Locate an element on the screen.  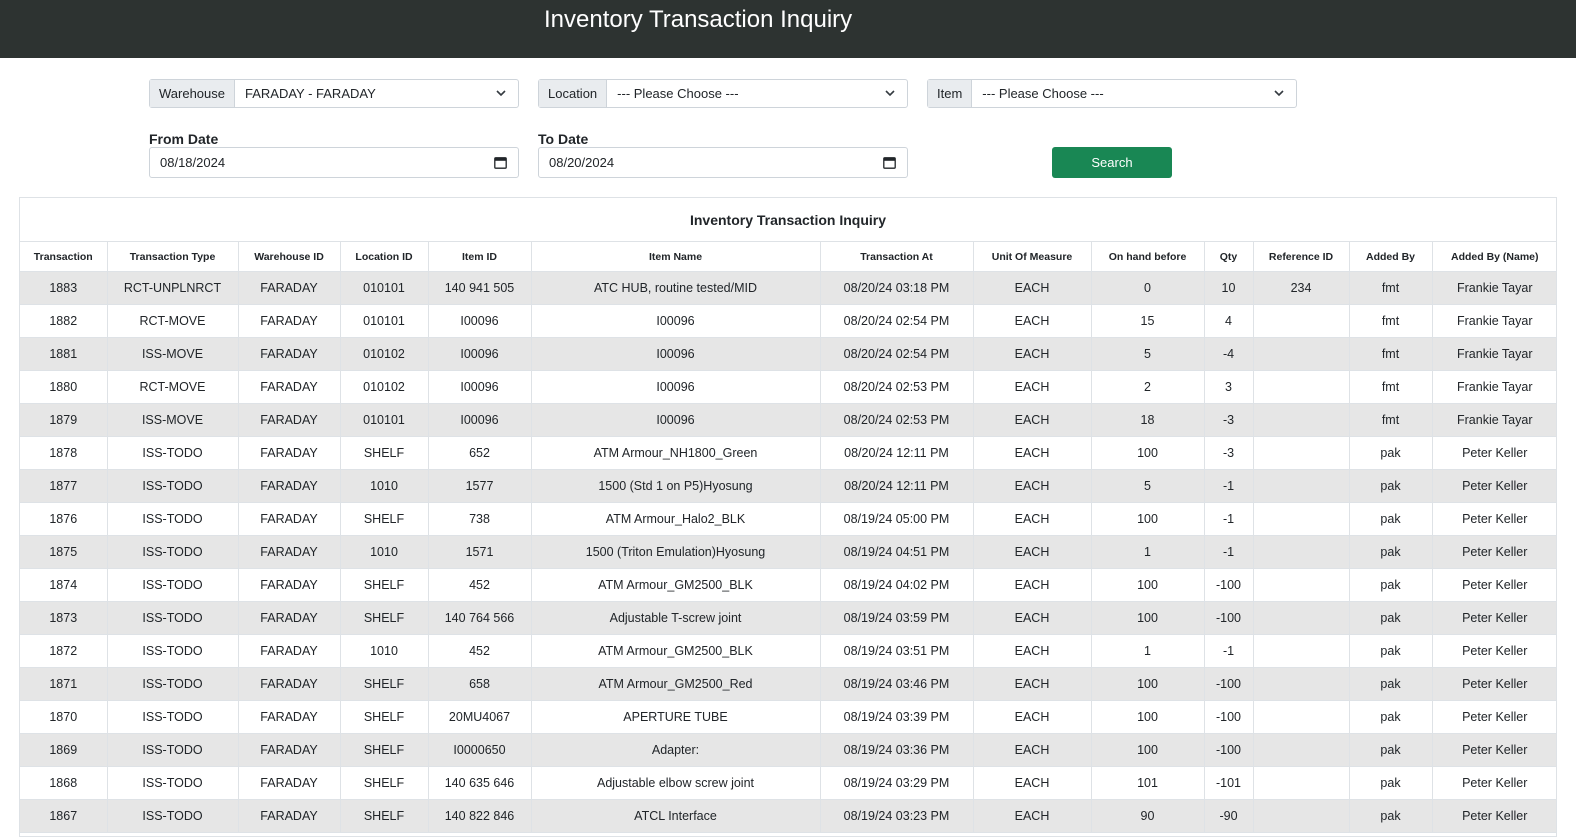
table-cell: -4 is located at coordinates (1229, 354).